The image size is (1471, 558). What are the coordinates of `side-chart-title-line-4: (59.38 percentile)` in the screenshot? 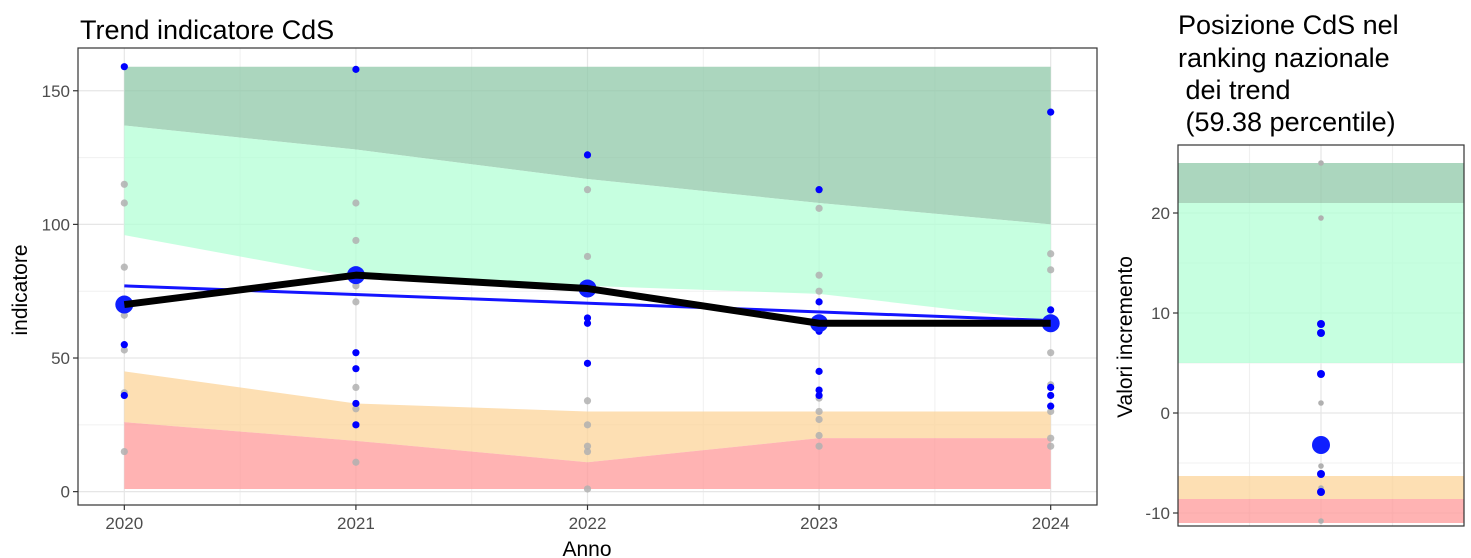 It's located at (1287, 122).